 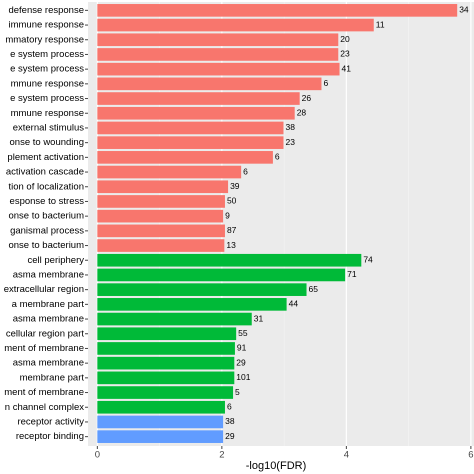 I want to click on x-tick-label: 6, so click(x=470, y=455).